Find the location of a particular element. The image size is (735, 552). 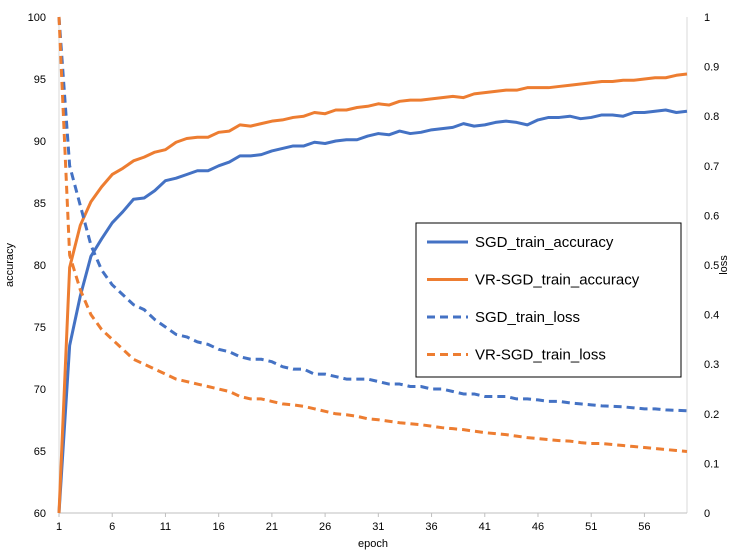

y-axis-left-ticks: 60 65 70 75 80 85 90 95 100 is located at coordinates (37, 266).